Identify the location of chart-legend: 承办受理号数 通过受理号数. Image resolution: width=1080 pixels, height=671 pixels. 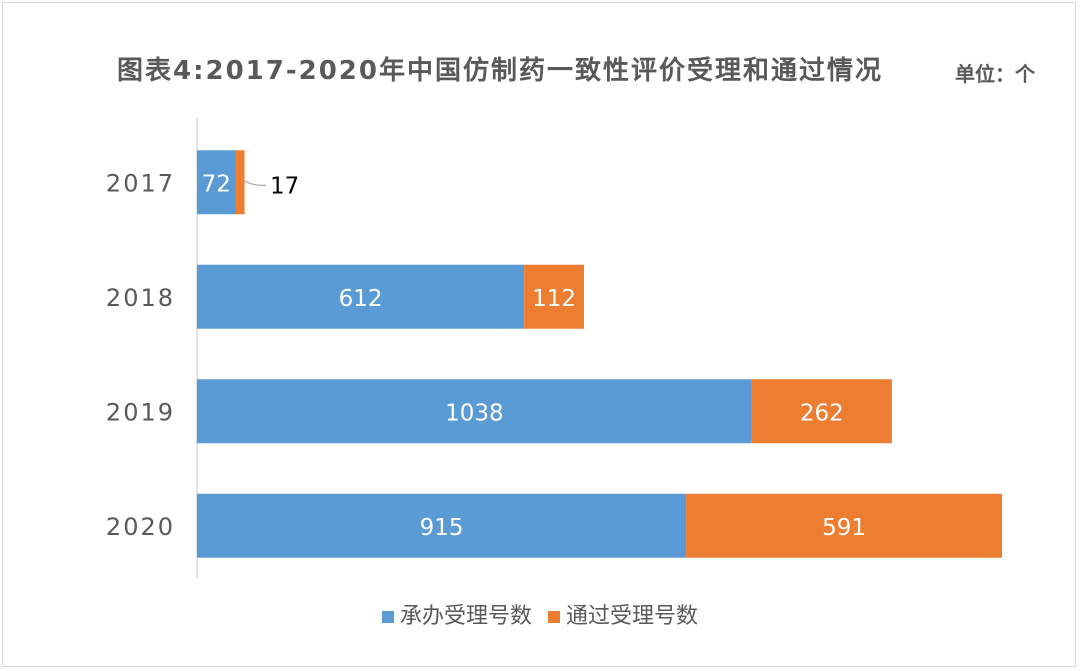
(540, 614).